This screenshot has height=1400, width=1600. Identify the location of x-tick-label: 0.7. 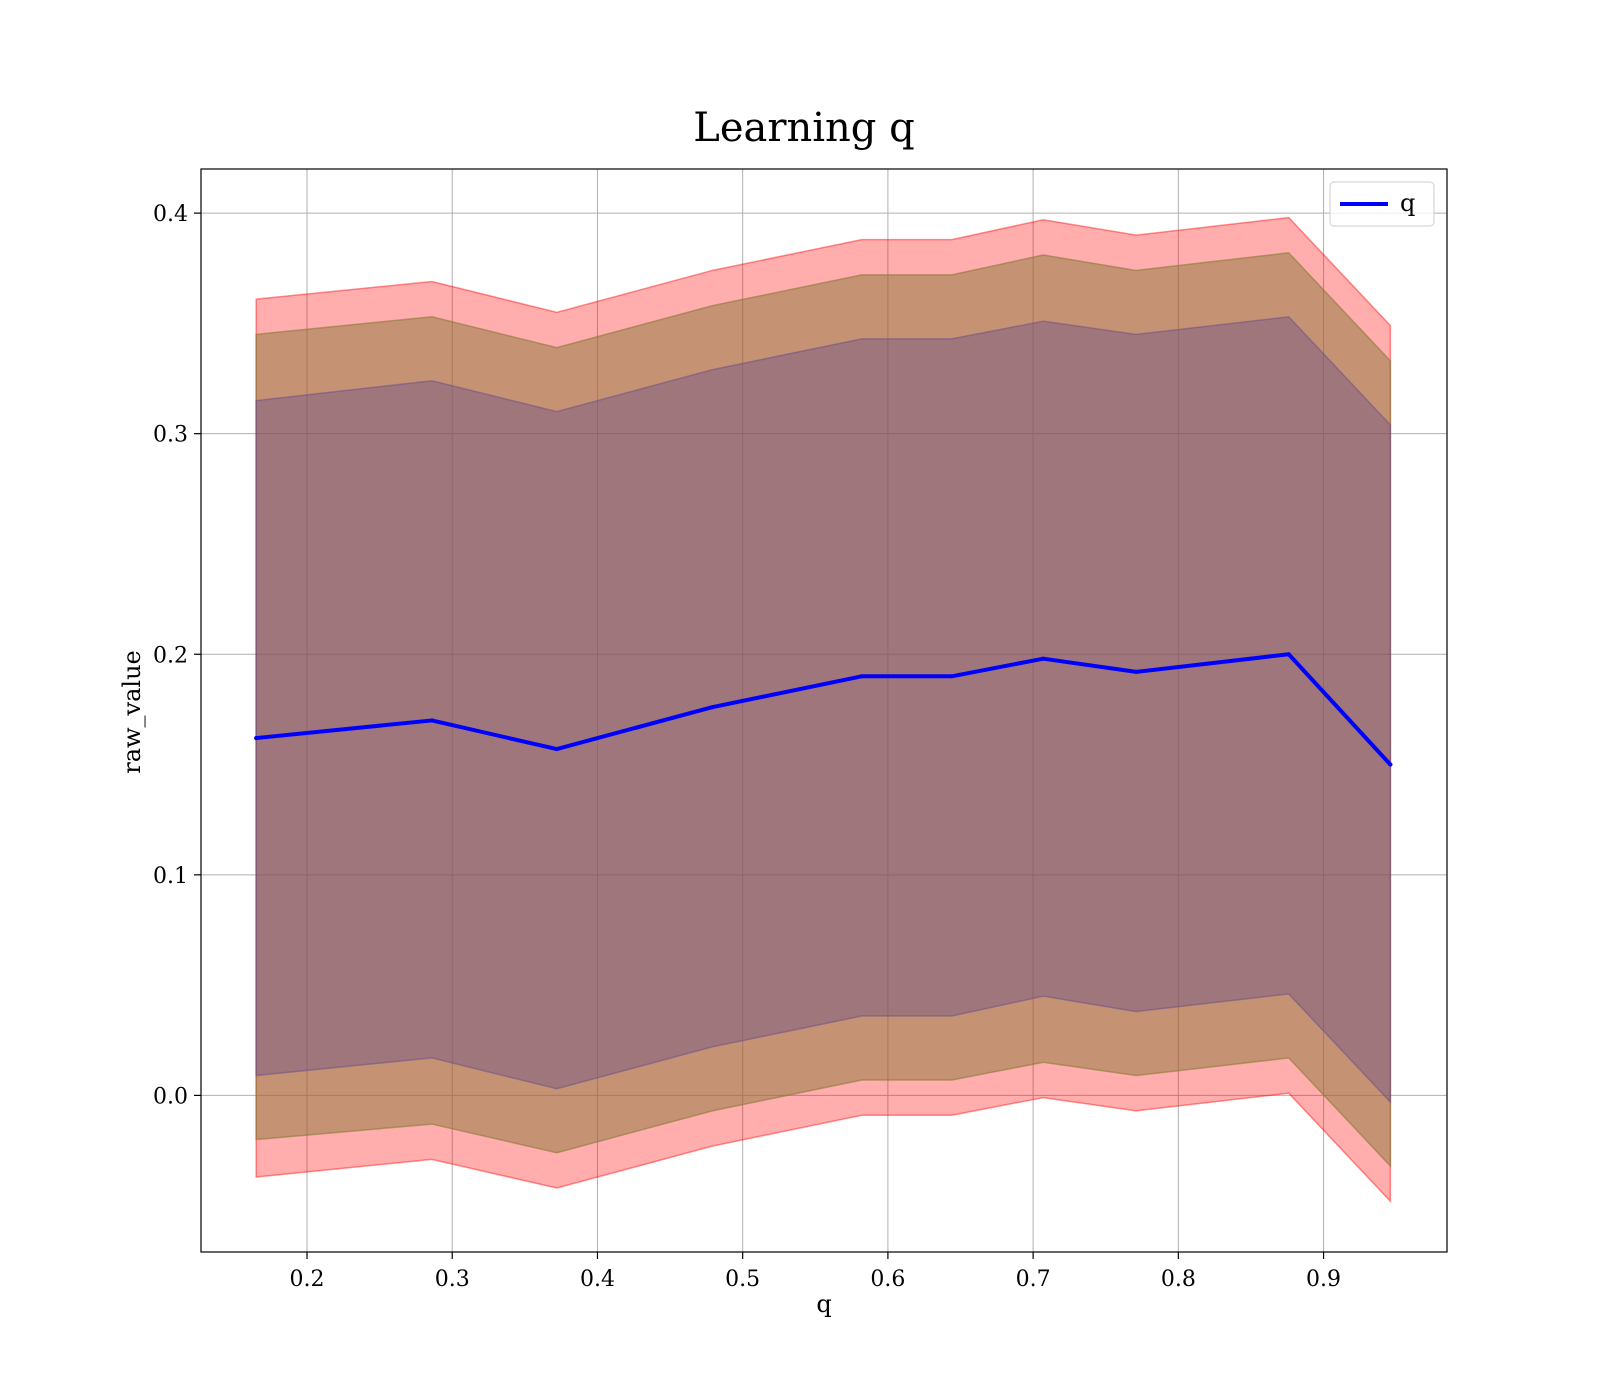
(1033, 1279).